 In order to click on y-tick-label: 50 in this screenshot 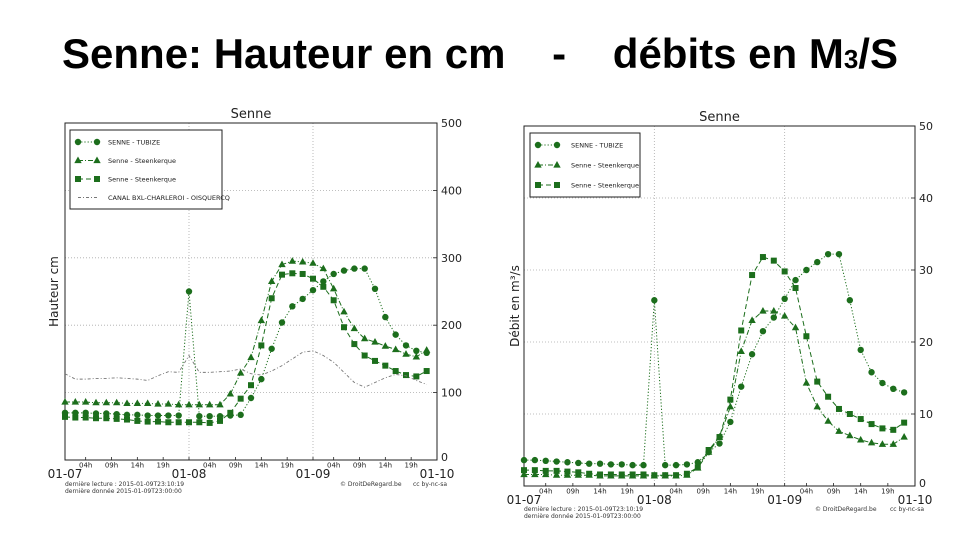, I will do `click(926, 126)`.